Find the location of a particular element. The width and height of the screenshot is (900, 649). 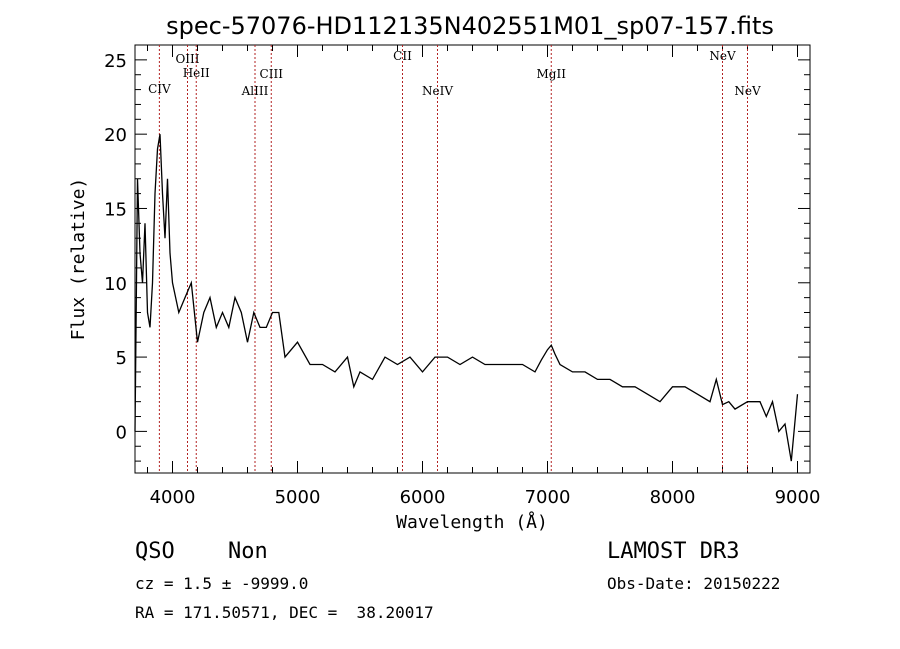

x-tick-label: 4000 is located at coordinates (173, 497).